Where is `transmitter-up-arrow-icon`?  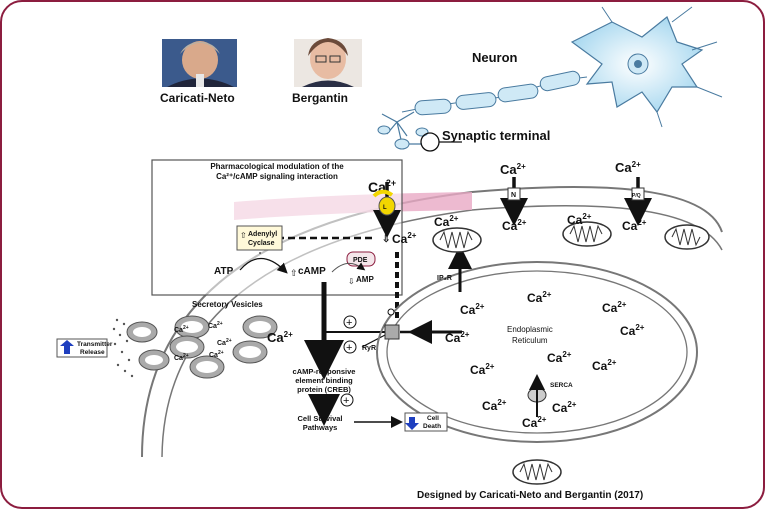
transmitter-up-arrow-icon is located at coordinates (67, 347).